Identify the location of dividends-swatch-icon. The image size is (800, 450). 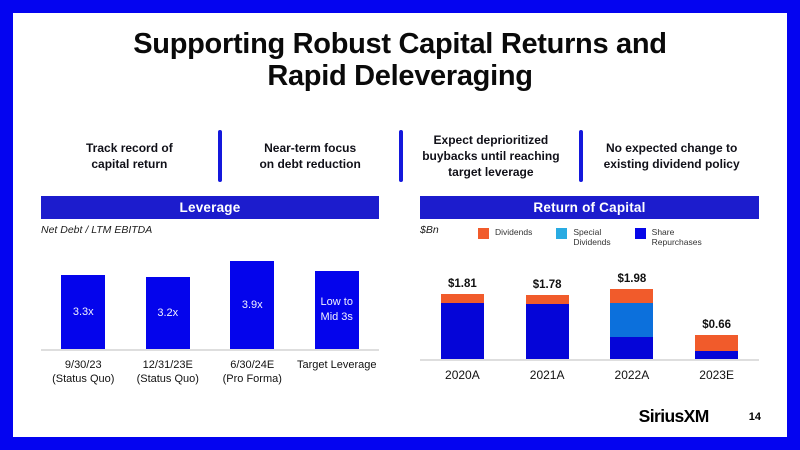
(483, 233).